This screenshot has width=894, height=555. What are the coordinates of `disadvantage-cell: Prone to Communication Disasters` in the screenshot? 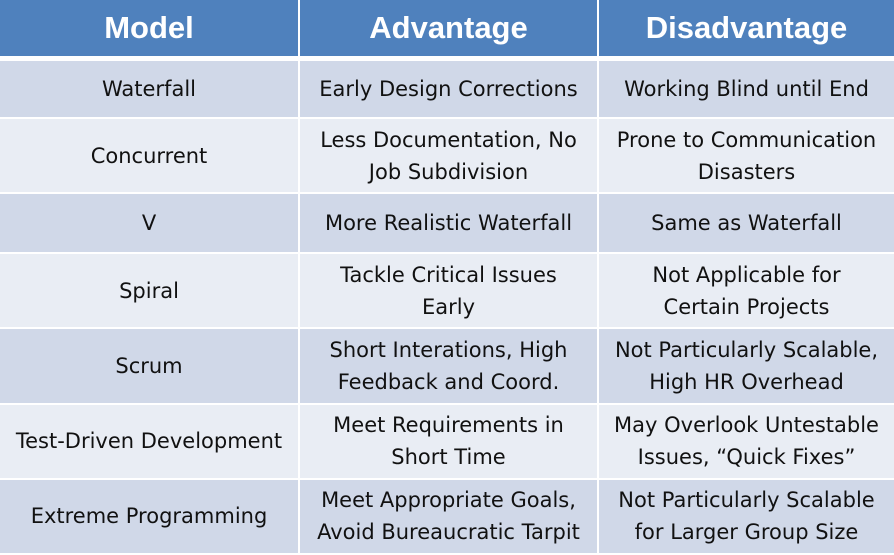 It's located at (746, 156).